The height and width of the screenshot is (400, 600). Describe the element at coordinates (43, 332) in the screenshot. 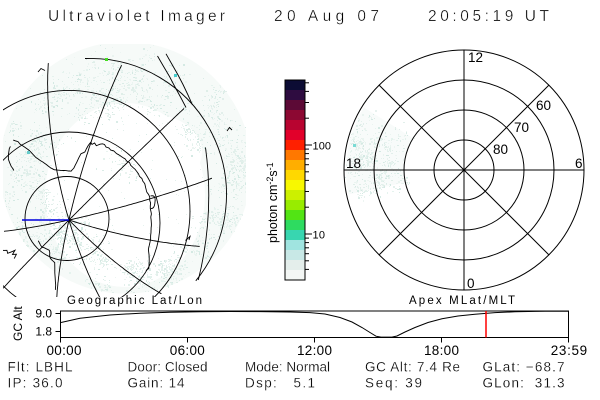

I see `svg-text: 1.8` at that location.